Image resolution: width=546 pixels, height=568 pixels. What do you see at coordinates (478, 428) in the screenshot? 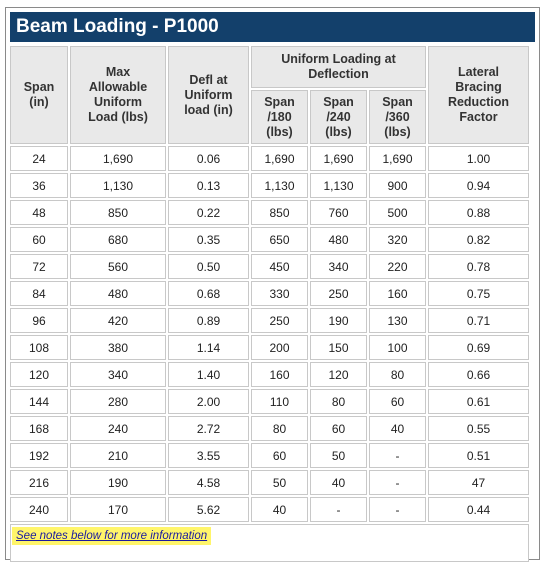
I see `cell-bracing-factor: 0.55` at bounding box center [478, 428].